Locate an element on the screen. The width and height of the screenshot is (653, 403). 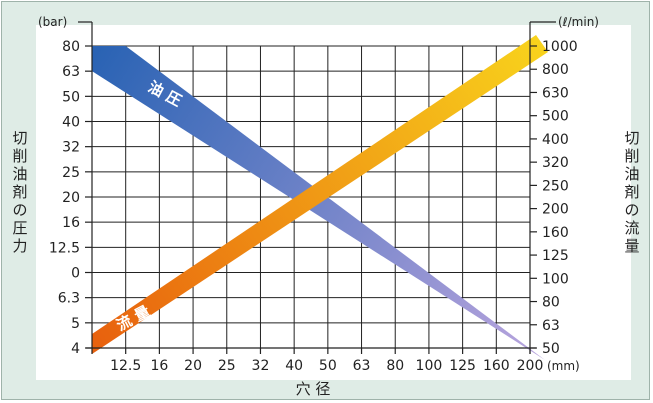
left-tick-label: 50 is located at coordinates (71, 97).